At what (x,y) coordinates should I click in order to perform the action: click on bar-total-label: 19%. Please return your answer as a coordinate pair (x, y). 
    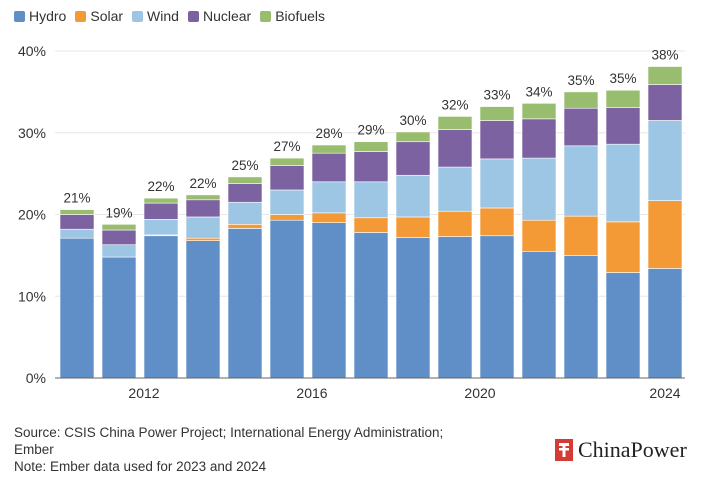
    Looking at the image, I should click on (118, 212).